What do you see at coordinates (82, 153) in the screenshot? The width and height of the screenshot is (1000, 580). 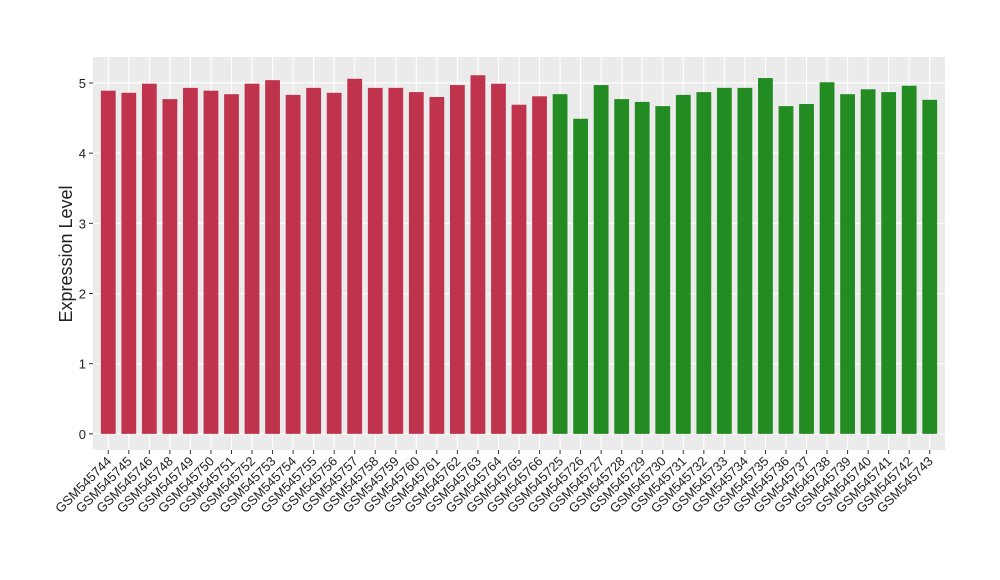 I see `y-tick-label: 4` at bounding box center [82, 153].